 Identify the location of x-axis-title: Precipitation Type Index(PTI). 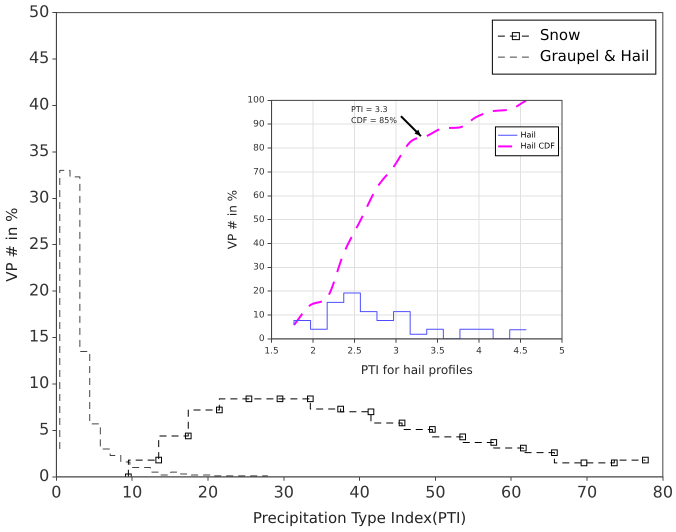
(359, 517).